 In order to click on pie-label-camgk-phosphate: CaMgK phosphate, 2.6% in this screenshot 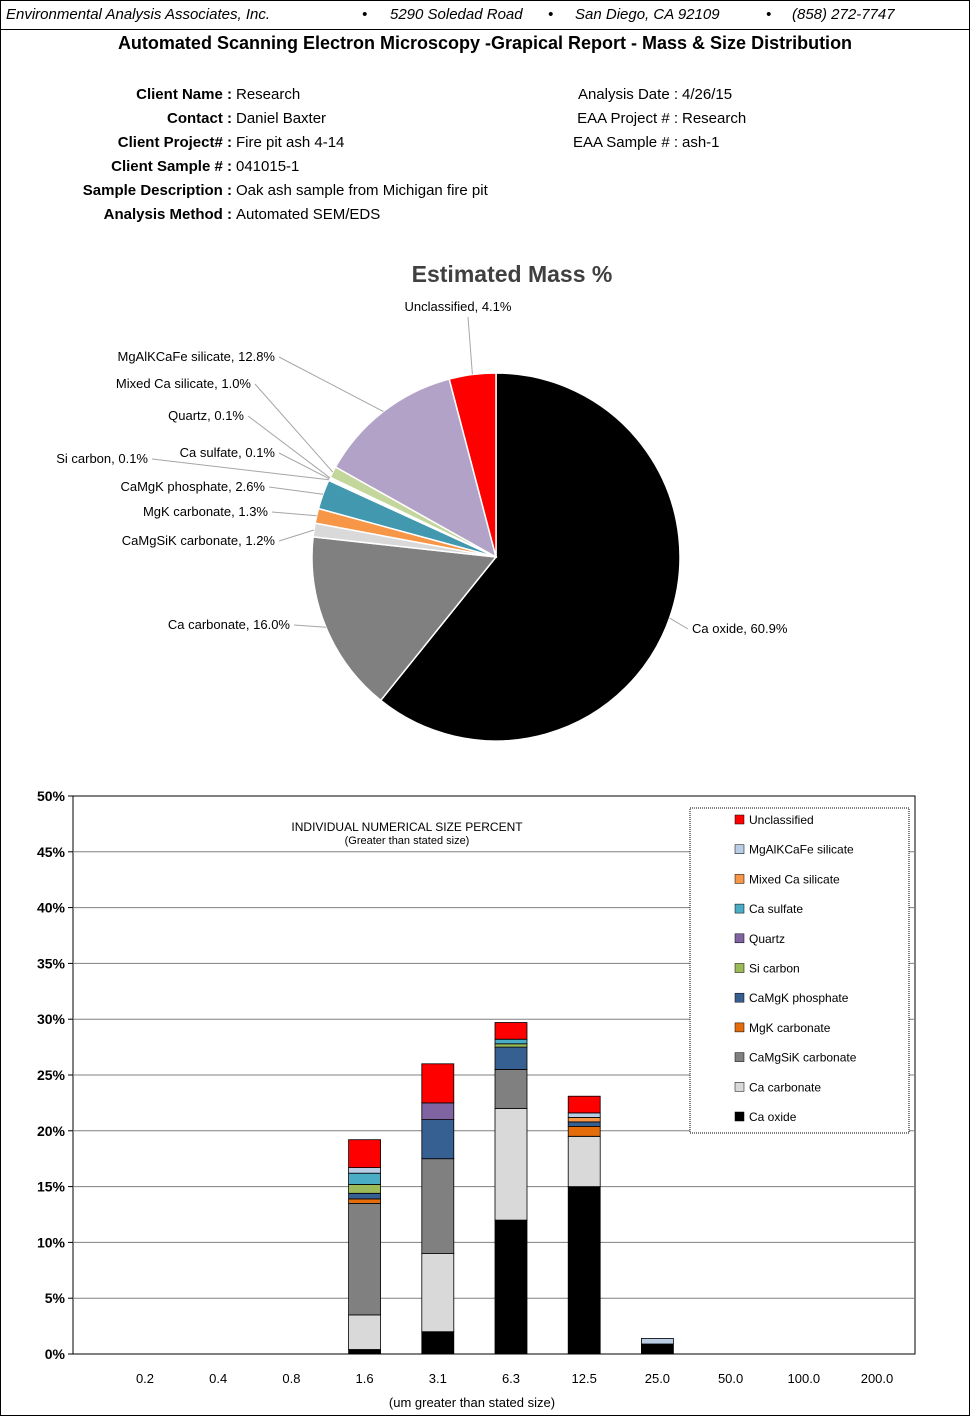, I will do `click(192, 486)`.